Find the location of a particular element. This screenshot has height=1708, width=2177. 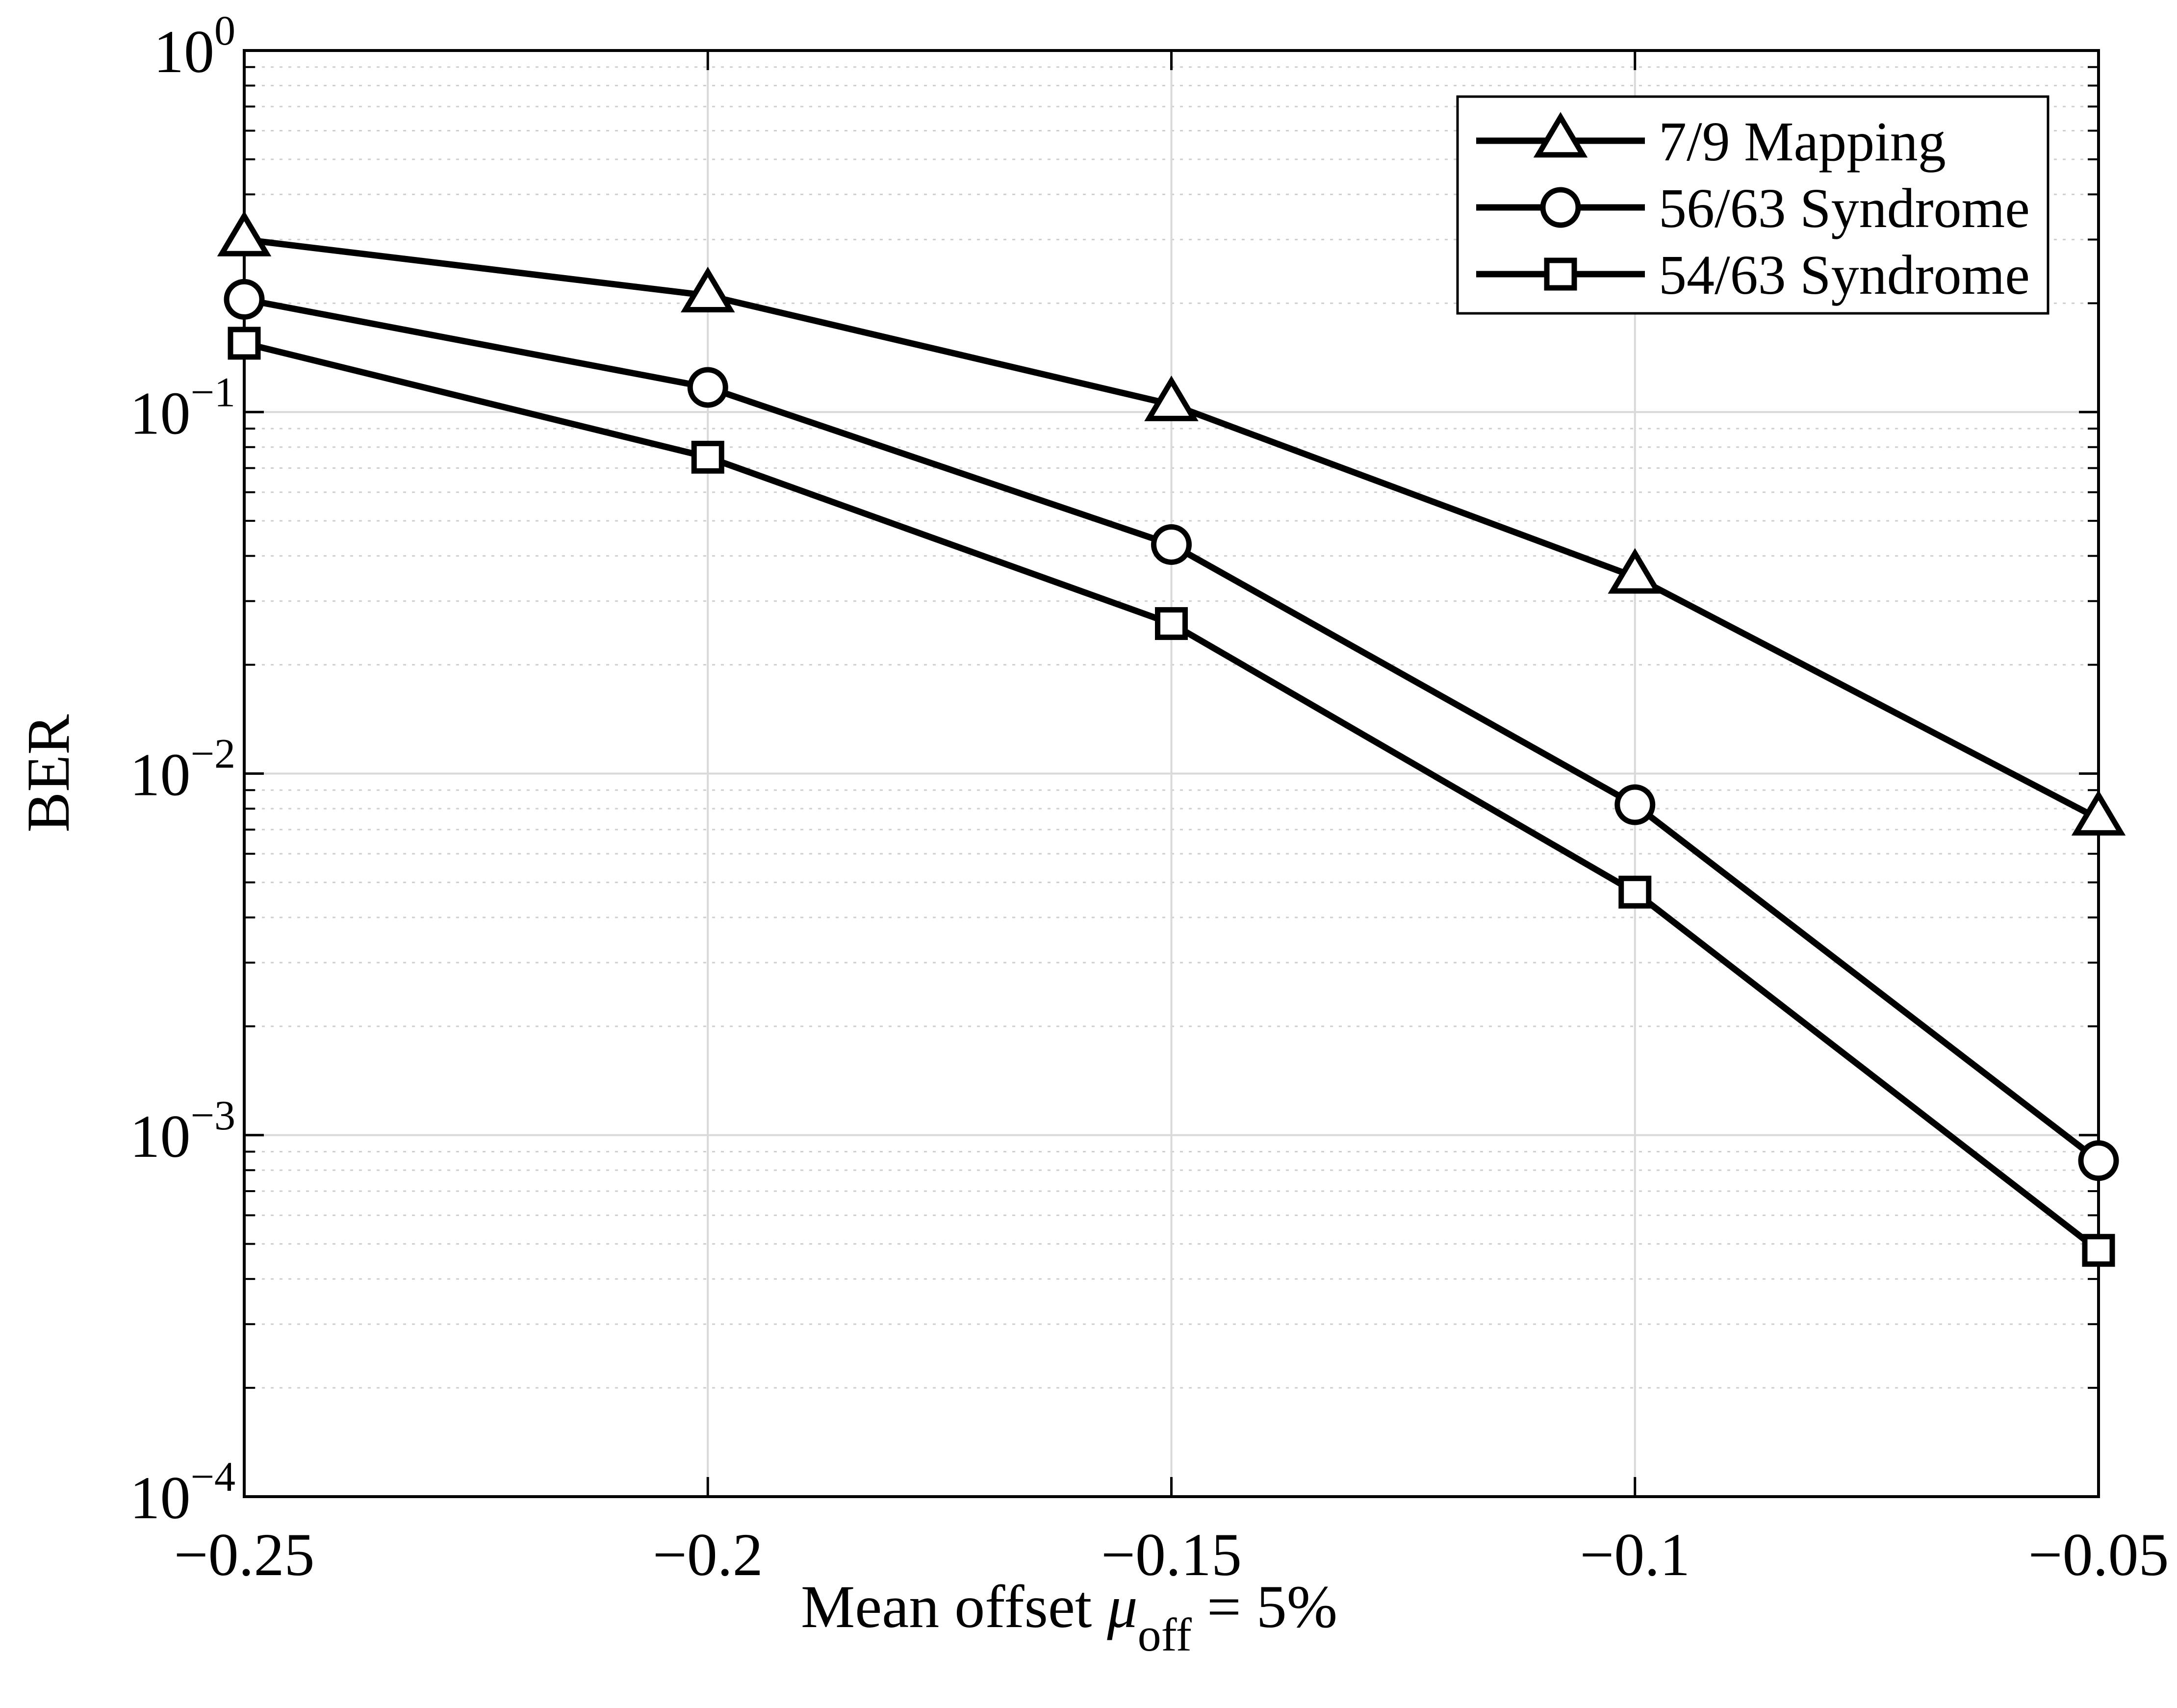

x-tick-label: −0.1 is located at coordinates (1635, 1554).